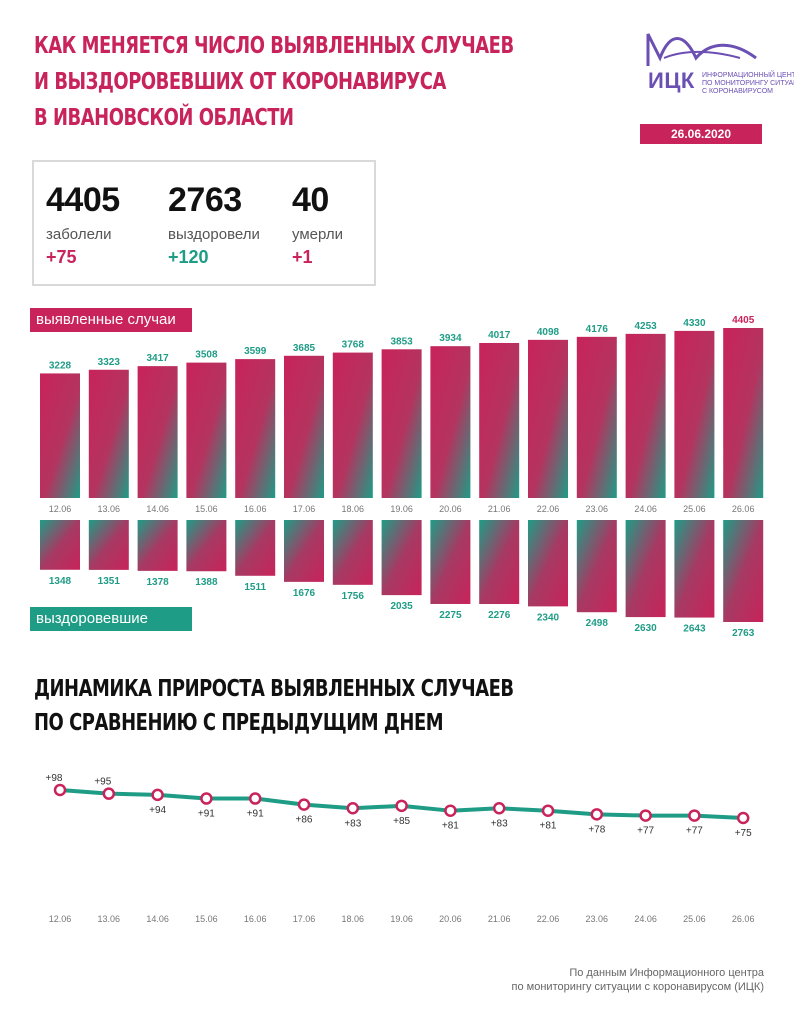  Describe the element at coordinates (401, 509) in the screenshot. I see `date-tick-label: 19.06` at that location.